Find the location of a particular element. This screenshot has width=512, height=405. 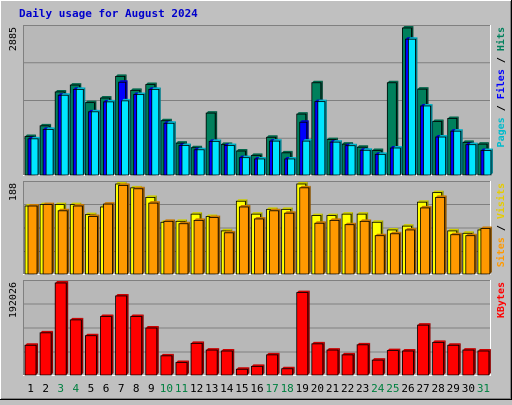

legend-visits: Visits is located at coordinates (501, 201).